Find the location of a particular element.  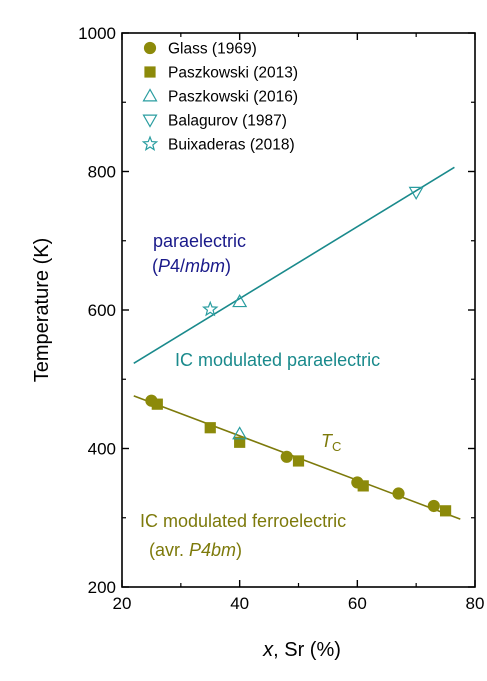

y-axis-title: Temperature (K) is located at coordinates (42, 310).